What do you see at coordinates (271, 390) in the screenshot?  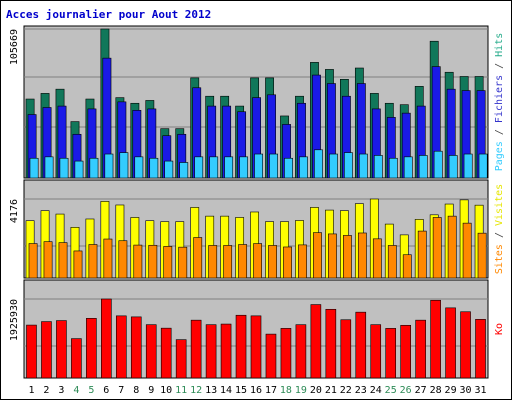 I see `x-tick-day-17: 17` at bounding box center [271, 390].